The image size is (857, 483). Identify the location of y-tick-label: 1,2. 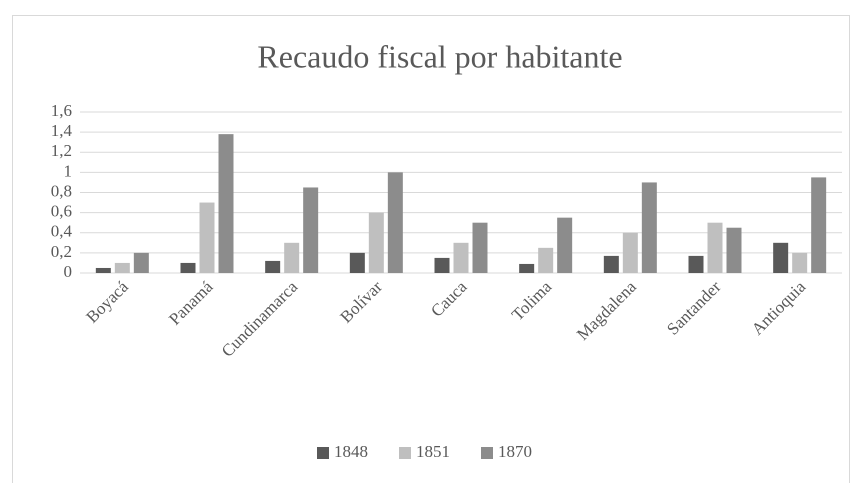
(61, 150).